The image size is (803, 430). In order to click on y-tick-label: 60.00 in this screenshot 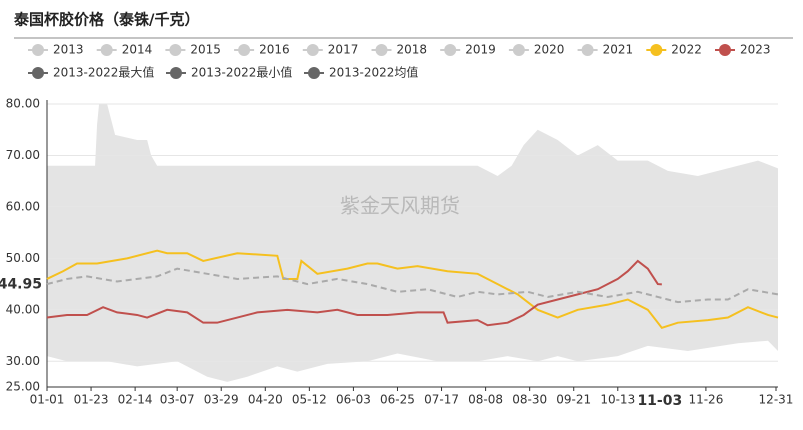, I will do `click(23, 206)`.